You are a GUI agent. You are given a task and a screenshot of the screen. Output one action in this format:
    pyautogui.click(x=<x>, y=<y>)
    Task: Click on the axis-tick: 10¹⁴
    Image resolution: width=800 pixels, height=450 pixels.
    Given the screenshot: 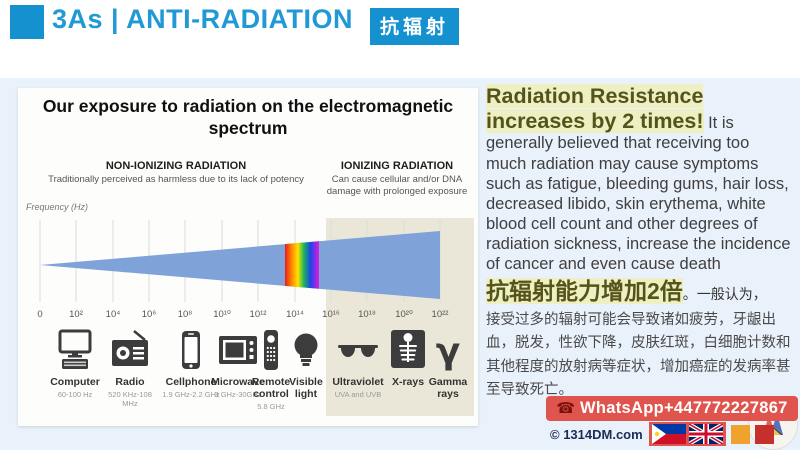 What is the action you would take?
    pyautogui.click(x=295, y=314)
    